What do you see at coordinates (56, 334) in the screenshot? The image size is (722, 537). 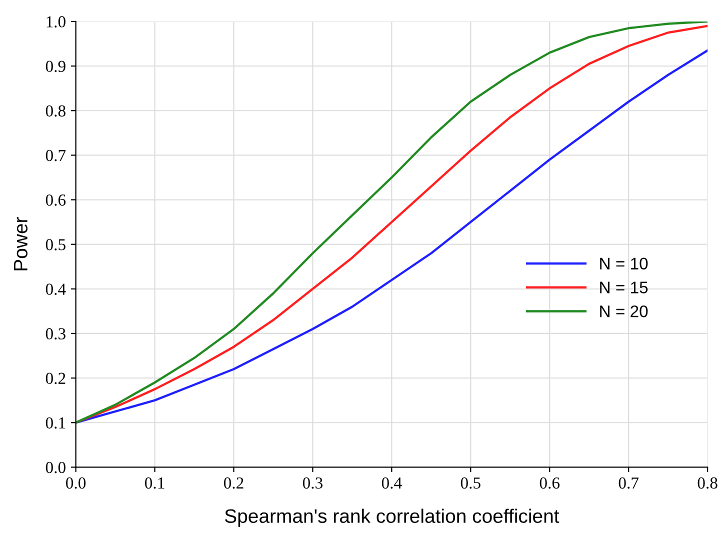 I see `y-tick-label: 0.3` at bounding box center [56, 334].